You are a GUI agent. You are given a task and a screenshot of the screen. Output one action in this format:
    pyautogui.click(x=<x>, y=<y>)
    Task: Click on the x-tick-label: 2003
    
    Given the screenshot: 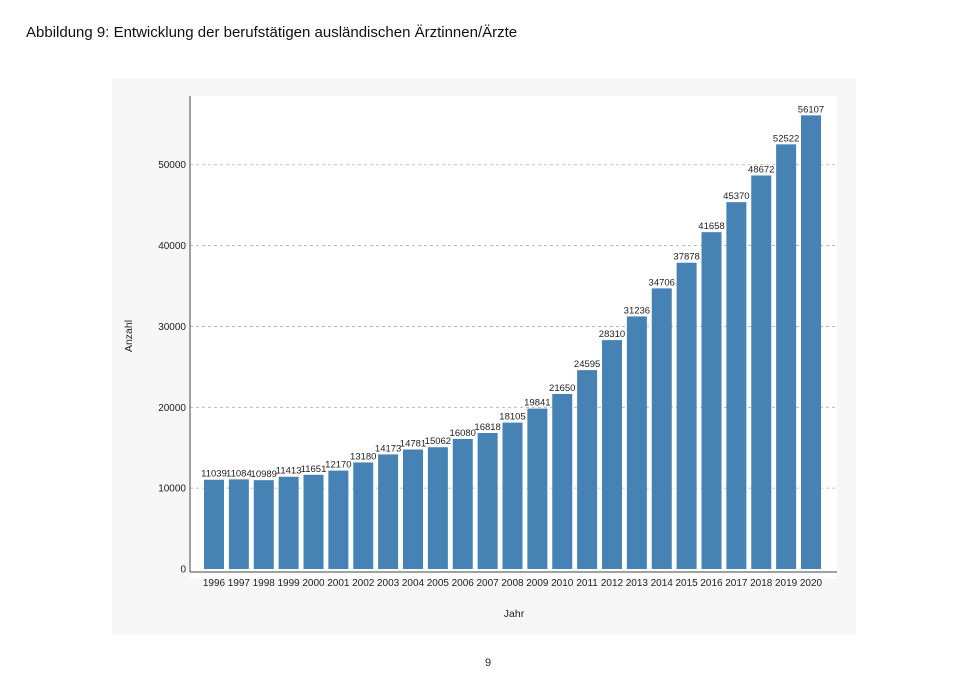 What is the action you would take?
    pyautogui.click(x=388, y=583)
    